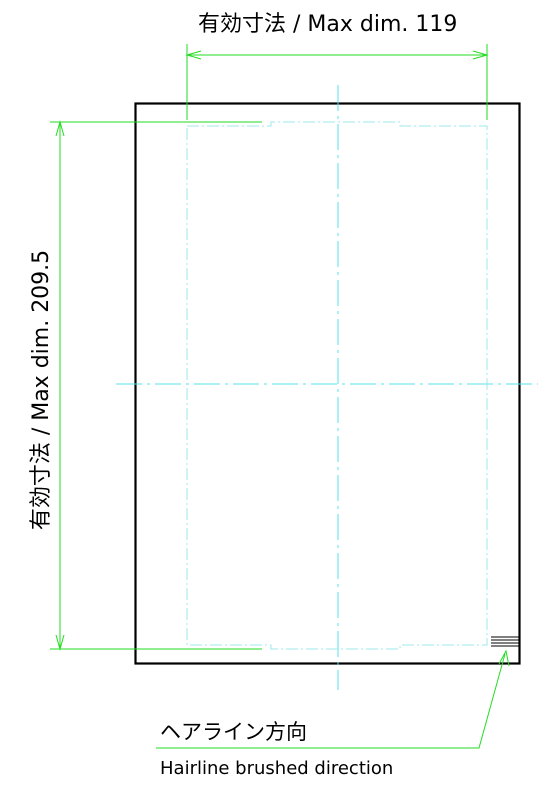 This screenshot has height=787, width=538. What do you see at coordinates (337, 82) in the screenshot?
I see `width-dimension` at bounding box center [337, 82].